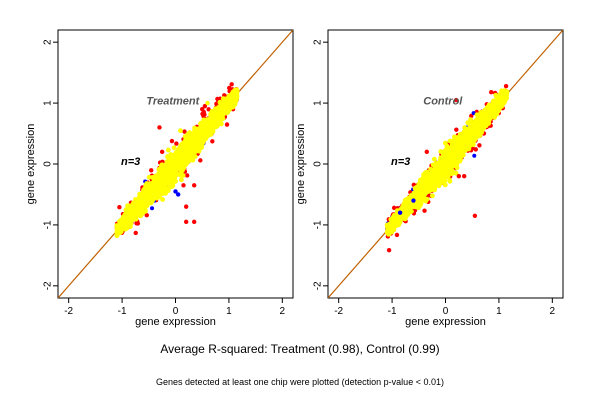  I want to click on x-tick-label: 2, so click(283, 311).